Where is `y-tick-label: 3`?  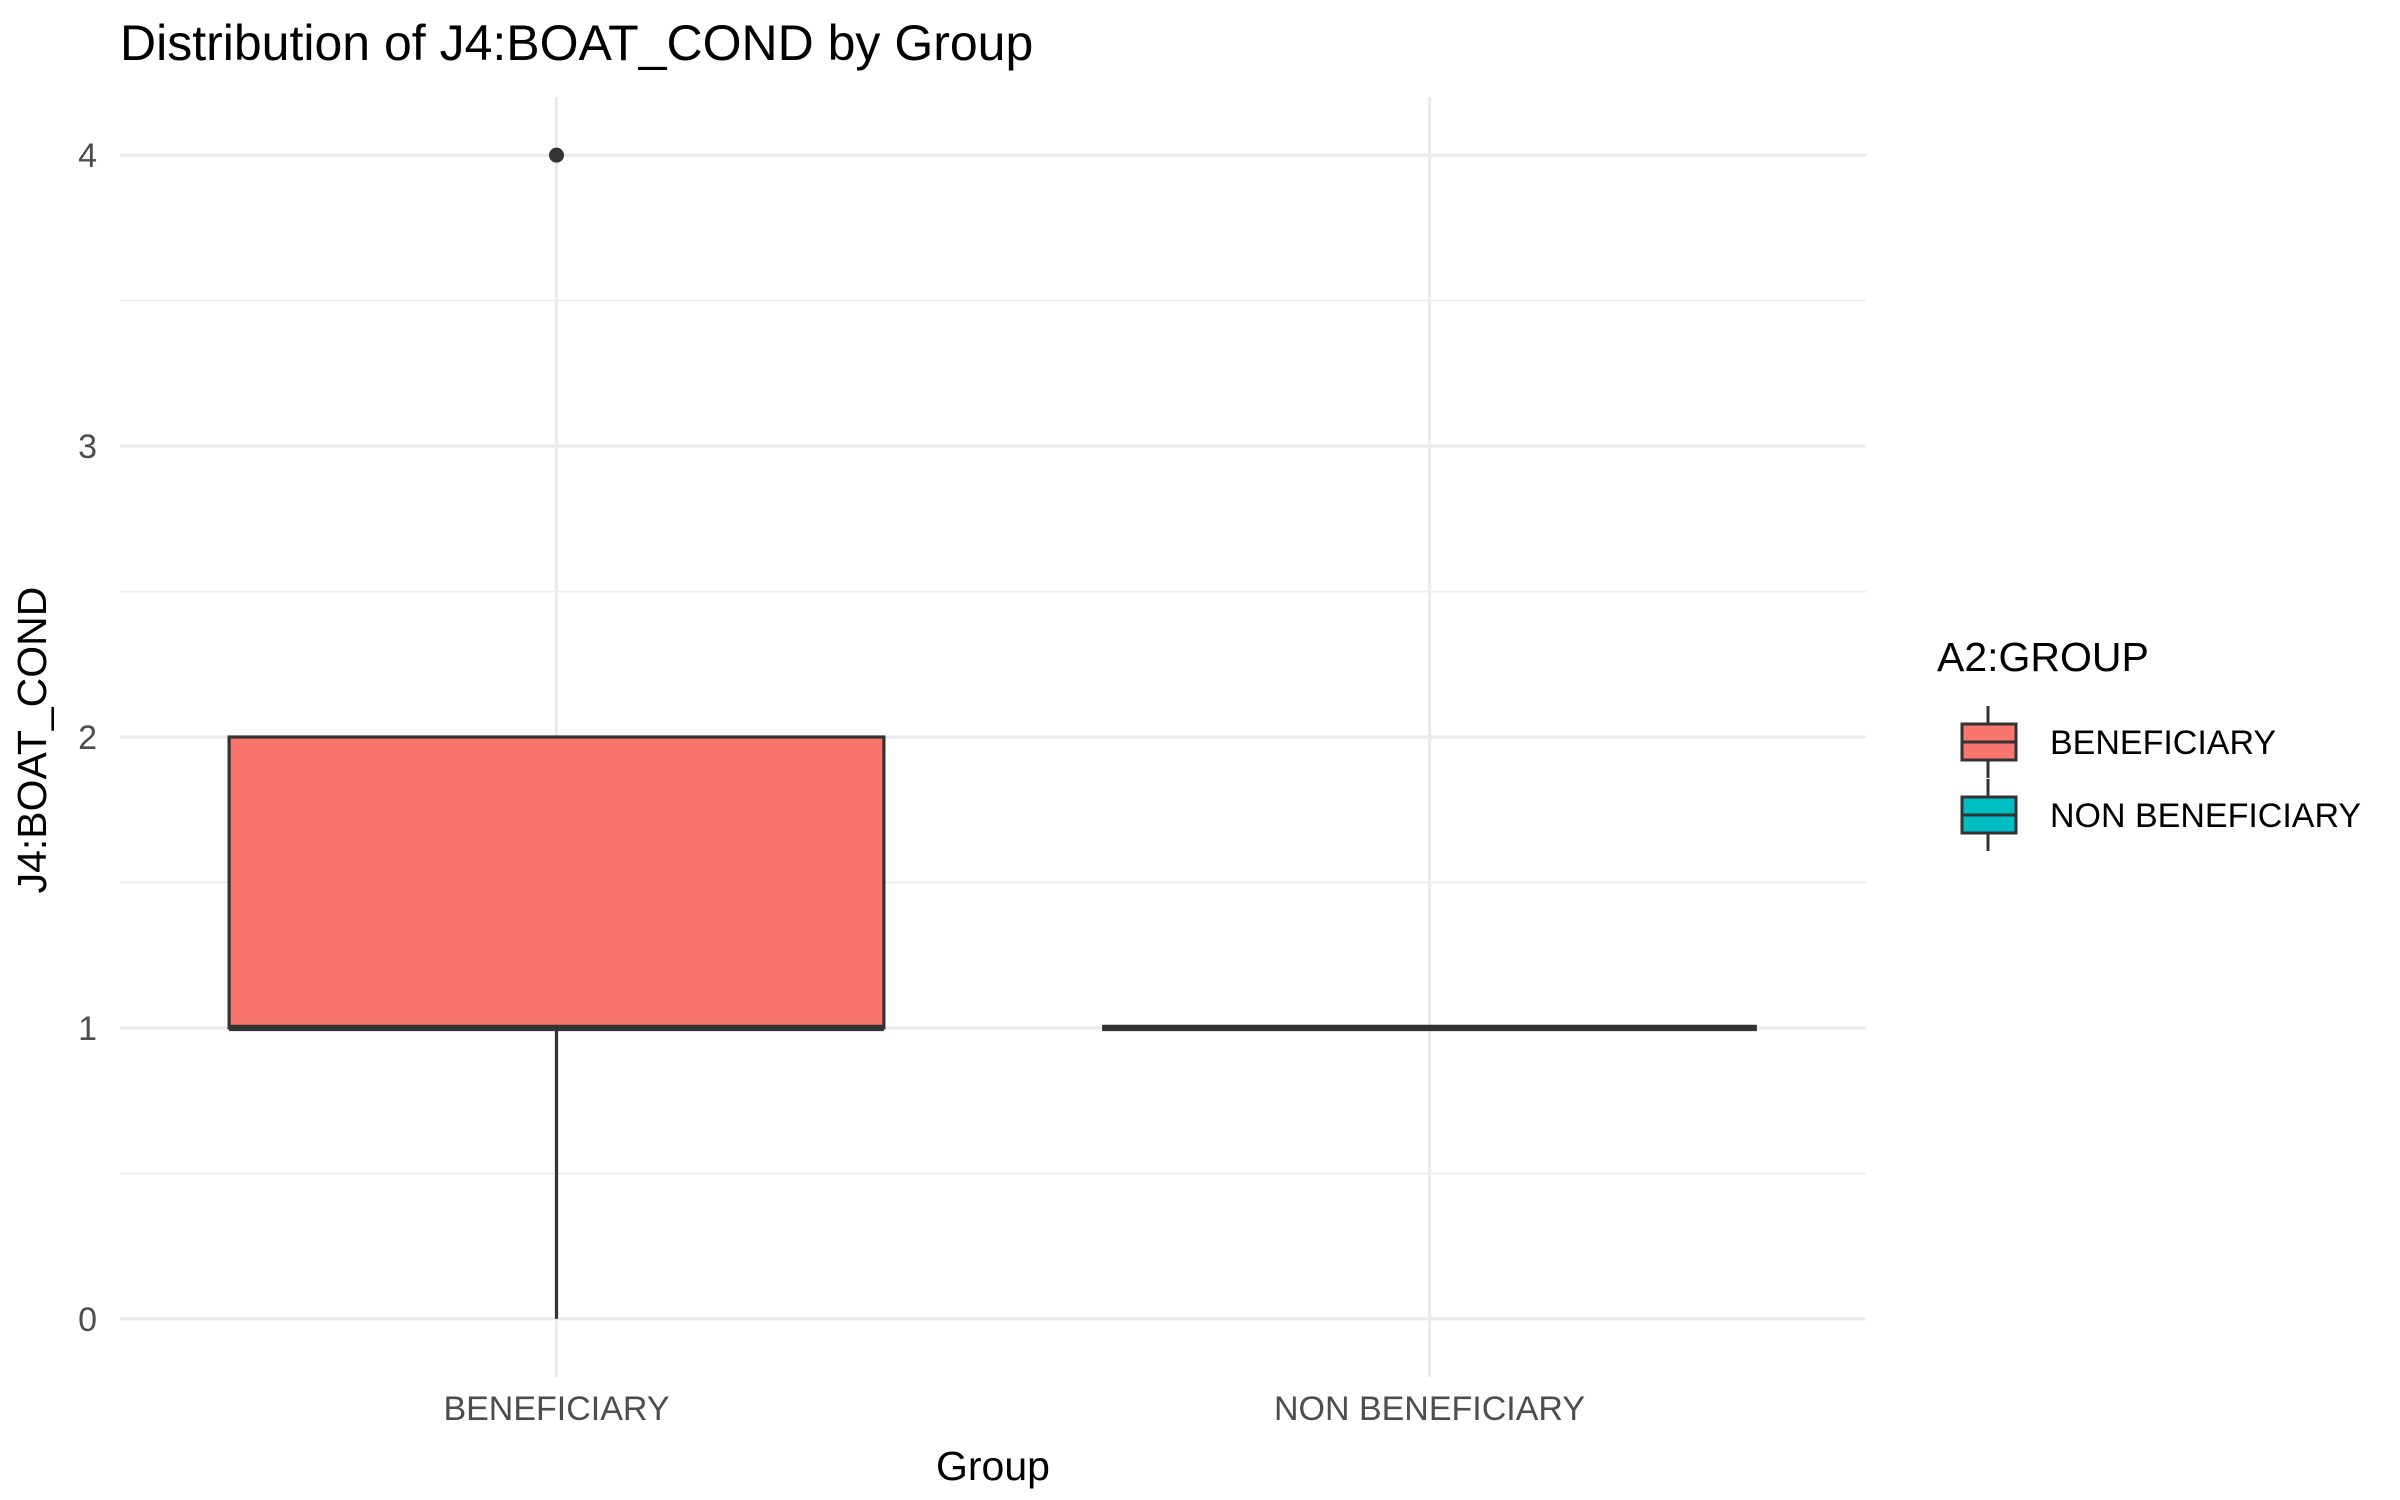
y-tick-label: 3 is located at coordinates (87, 447).